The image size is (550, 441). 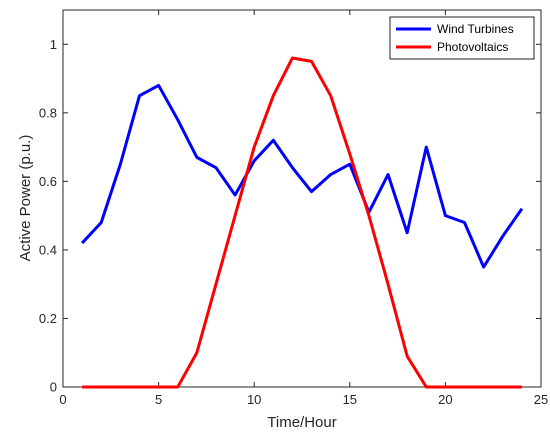 I want to click on x-tick-label: 5, so click(x=158, y=399).